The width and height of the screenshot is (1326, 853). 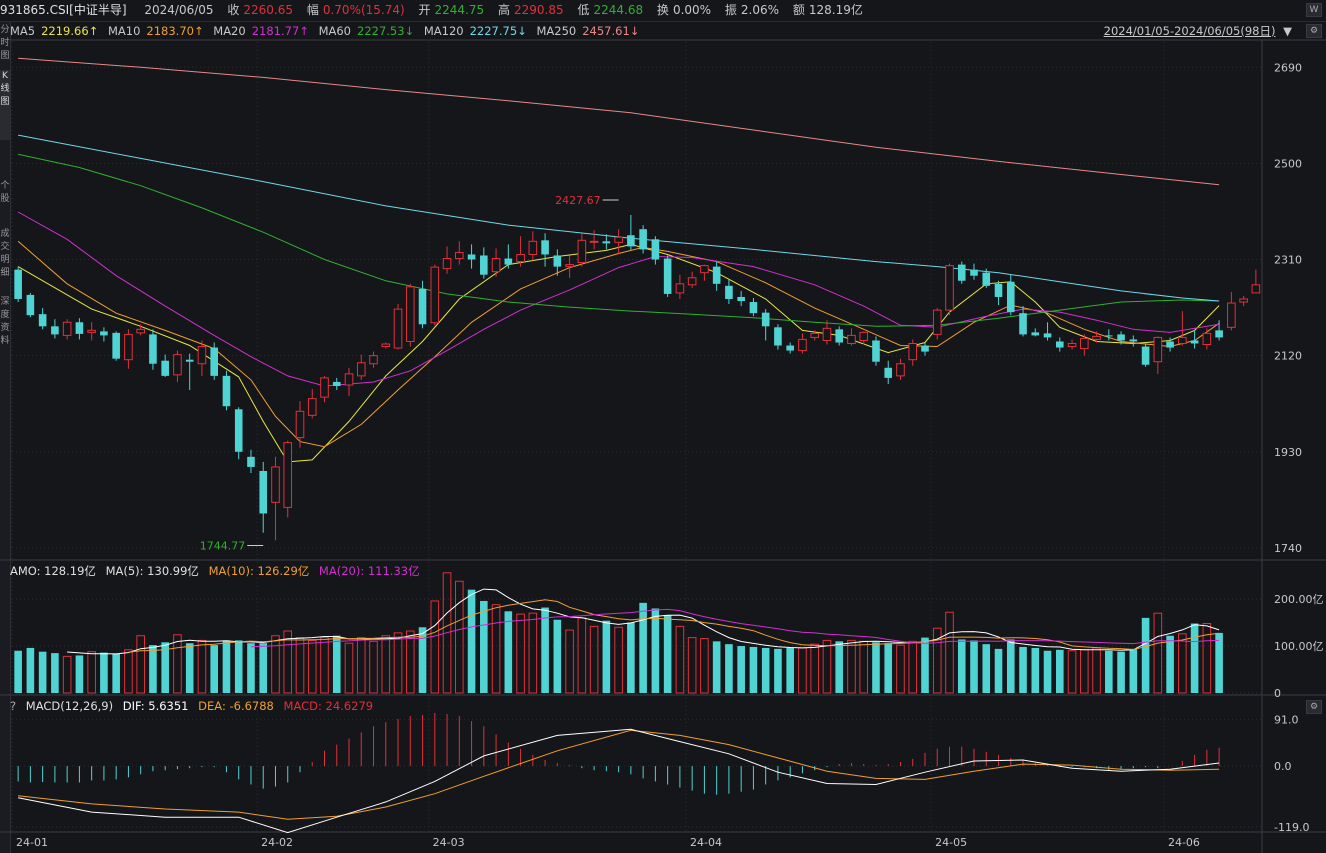 I want to click on legend-settings-icon: ⚙, so click(x=1314, y=31).